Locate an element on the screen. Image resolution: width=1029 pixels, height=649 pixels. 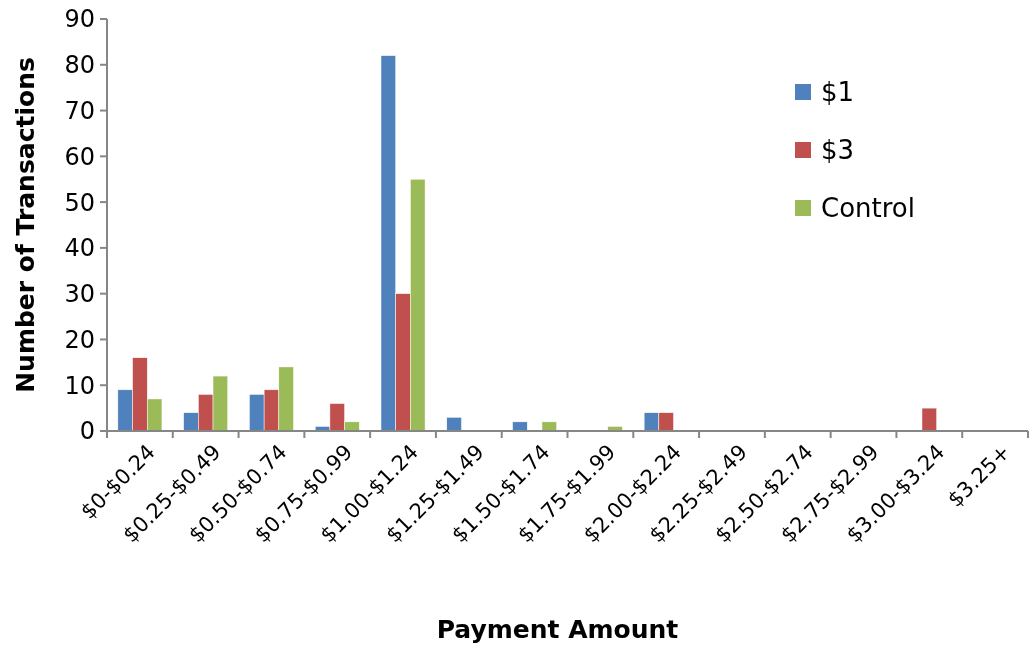
y-tick-label: 30 is located at coordinates (79, 294).